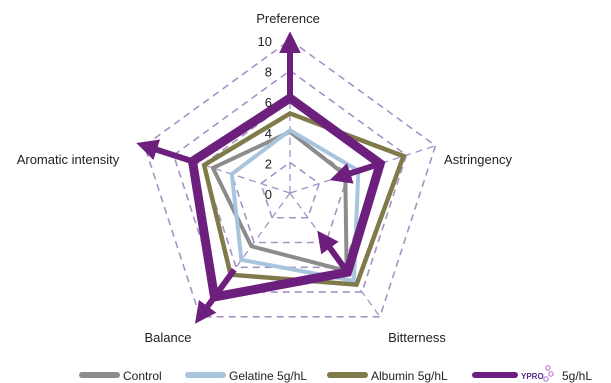 Image resolution: width=611 pixels, height=383 pixels. What do you see at coordinates (577, 376) in the screenshot?
I see `legend-label: 5g/hL` at bounding box center [577, 376].